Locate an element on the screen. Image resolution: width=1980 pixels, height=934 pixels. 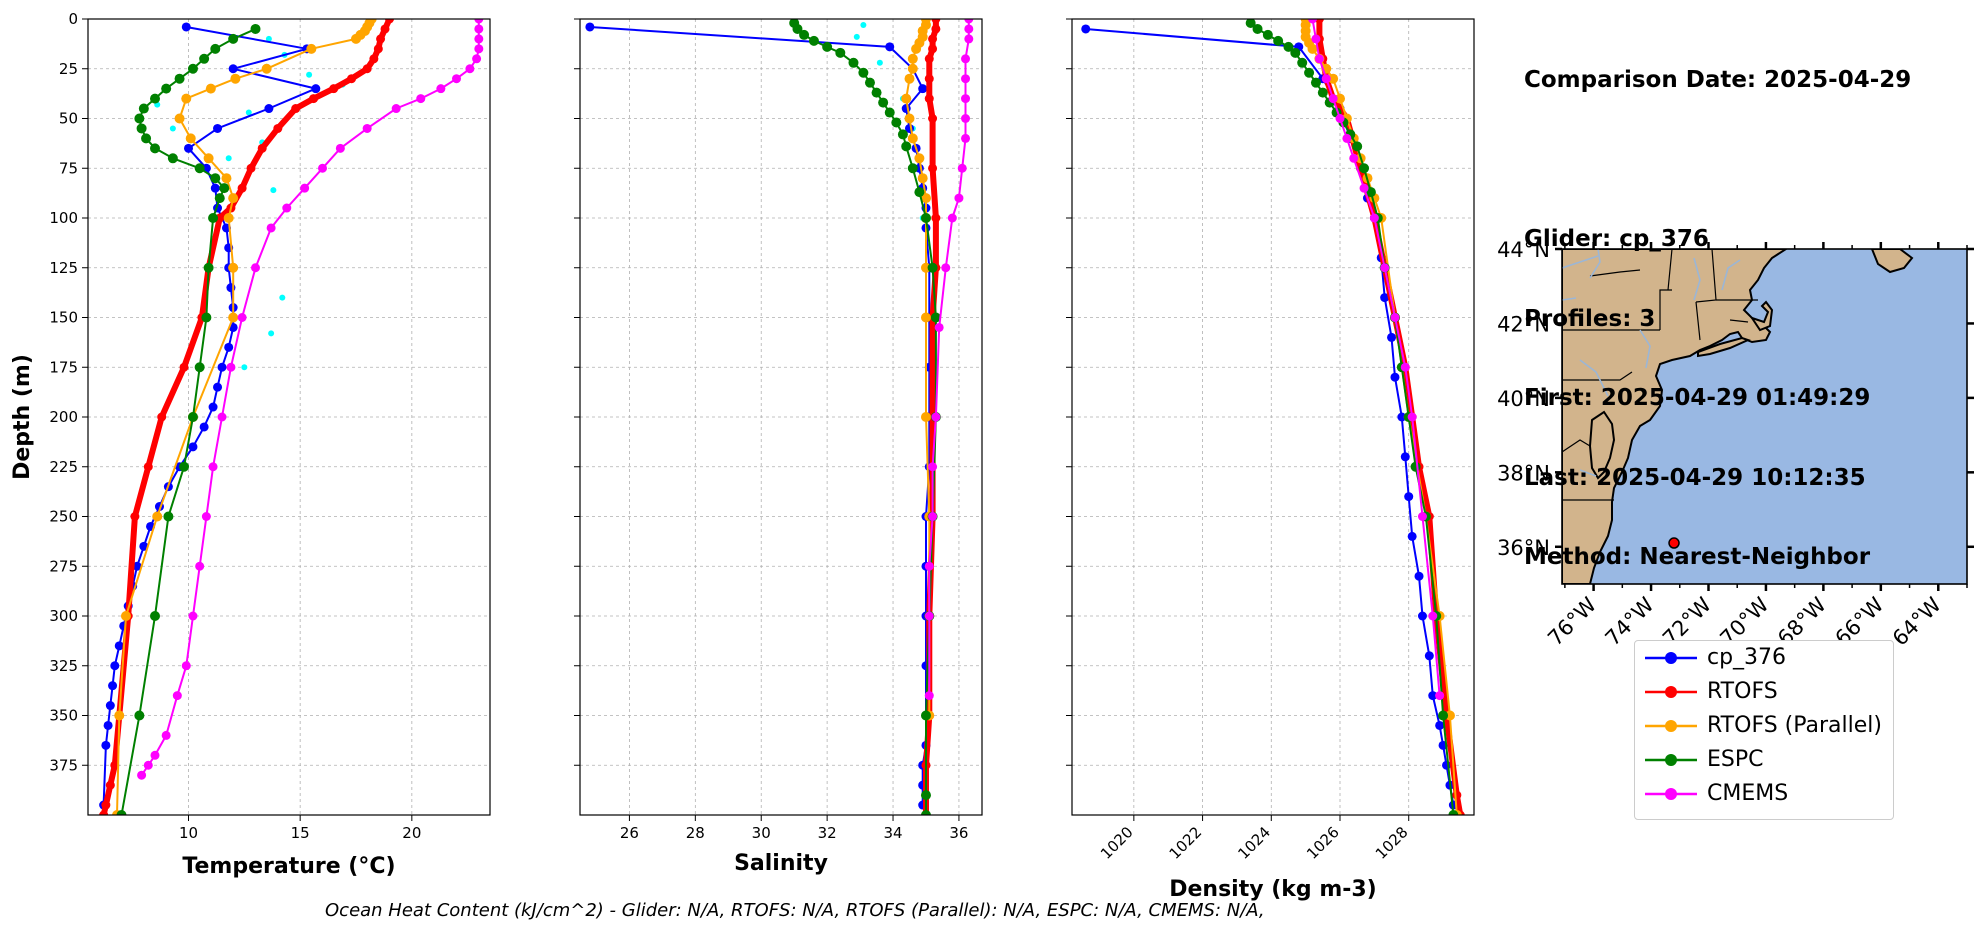
profiles-count: Profiles: 3 is located at coordinates (1590, 318).